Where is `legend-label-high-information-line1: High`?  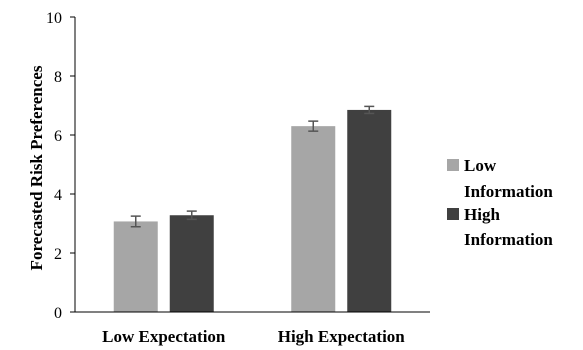 legend-label-high-information-line1: High is located at coordinates (482, 214).